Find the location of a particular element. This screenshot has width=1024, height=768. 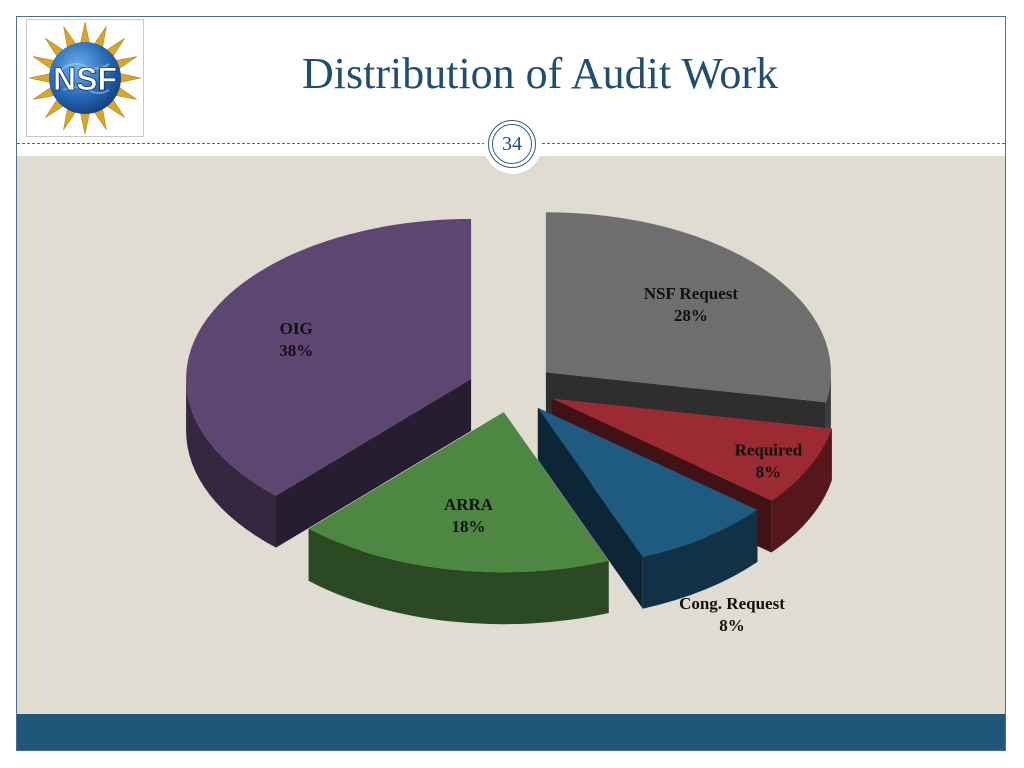

pie-slice-arra is located at coordinates (458, 518).